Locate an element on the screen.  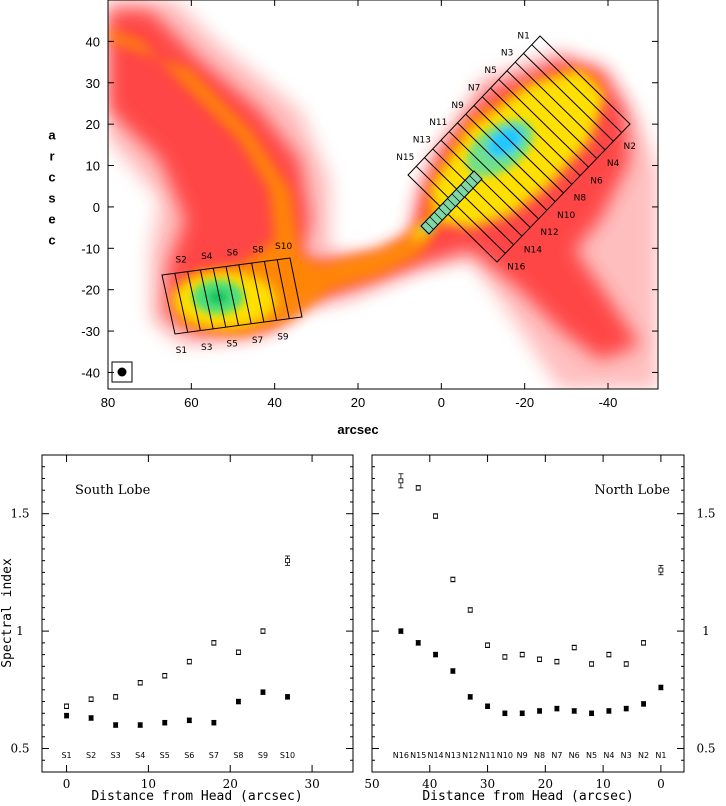
south-strip-labels: S1 S2 S3 S4 S5 S6 S7 S8 S9 S10 is located at coordinates (178, 755).